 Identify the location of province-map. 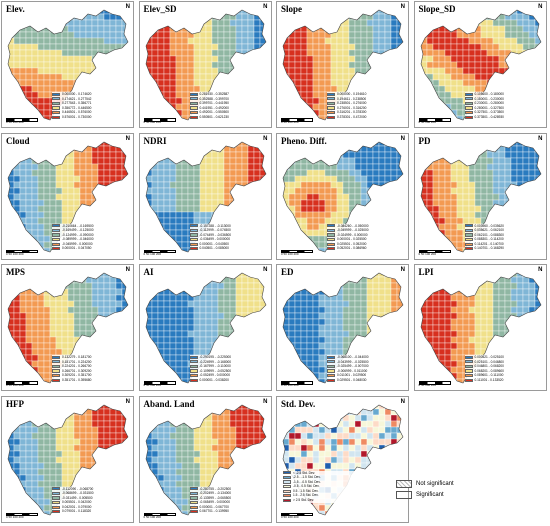
(343, 65).